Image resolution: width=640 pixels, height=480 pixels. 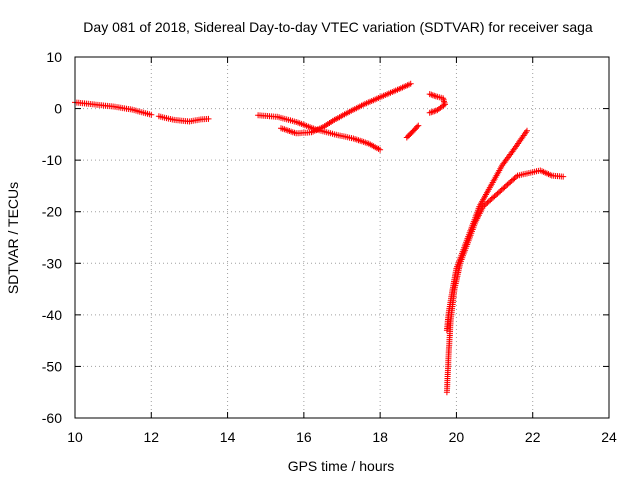 What do you see at coordinates (533, 437) in the screenshot?
I see `x-tick-label: 22` at bounding box center [533, 437].